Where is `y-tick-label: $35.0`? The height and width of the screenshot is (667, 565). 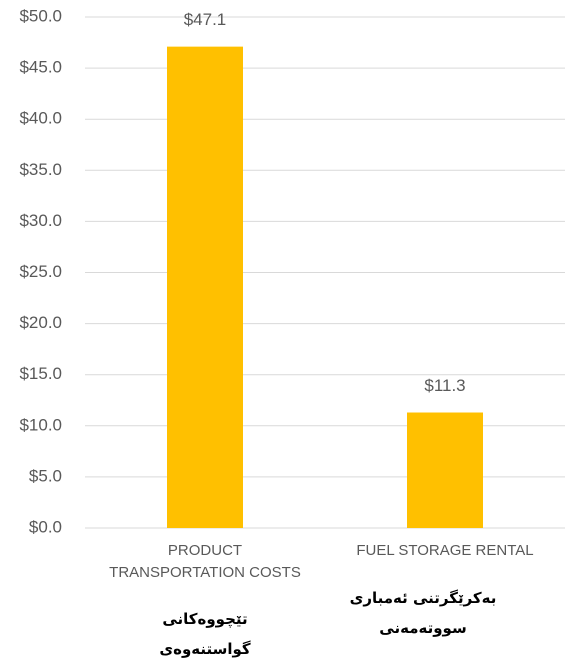
y-tick-label: $35.0 is located at coordinates (40, 169).